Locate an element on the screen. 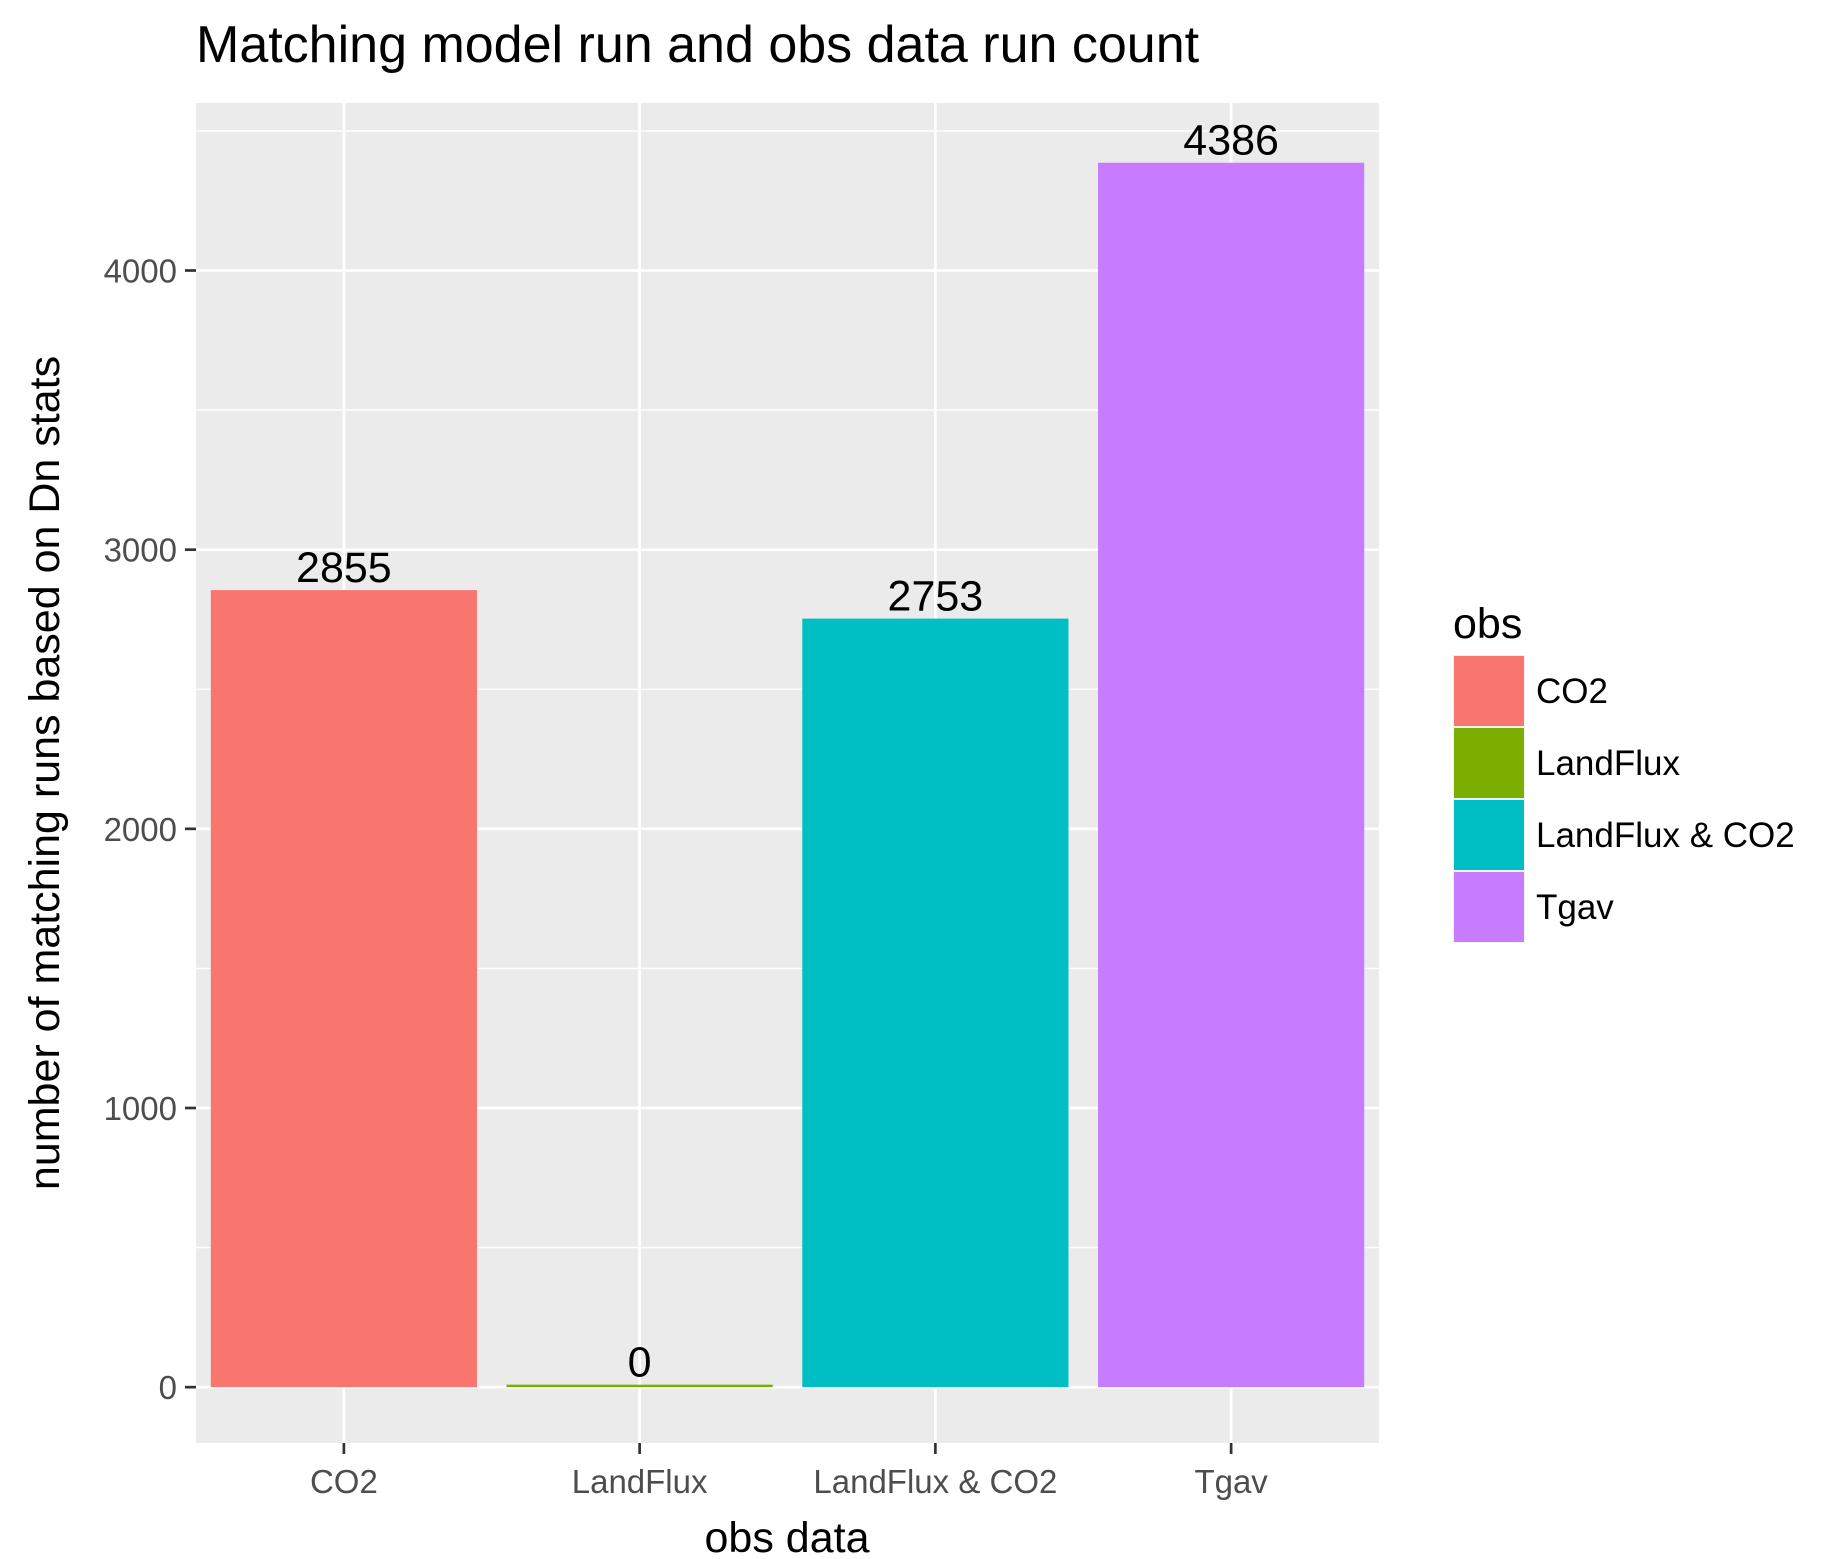 This screenshot has height=1559, width=1837. data-label: 2753 is located at coordinates (936, 597).